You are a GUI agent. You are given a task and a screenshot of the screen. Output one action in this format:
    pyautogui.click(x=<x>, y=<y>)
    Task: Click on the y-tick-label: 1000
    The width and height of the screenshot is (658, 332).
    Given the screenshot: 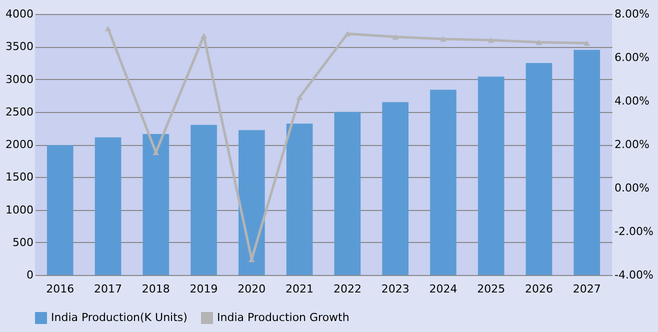 What is the action you would take?
    pyautogui.click(x=20, y=209)
    